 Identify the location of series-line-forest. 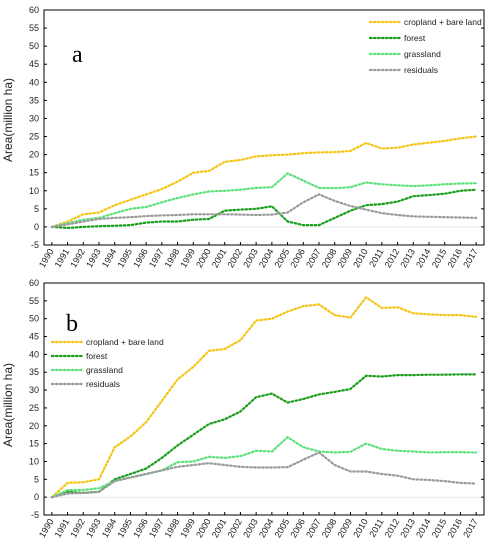
(264, 209).